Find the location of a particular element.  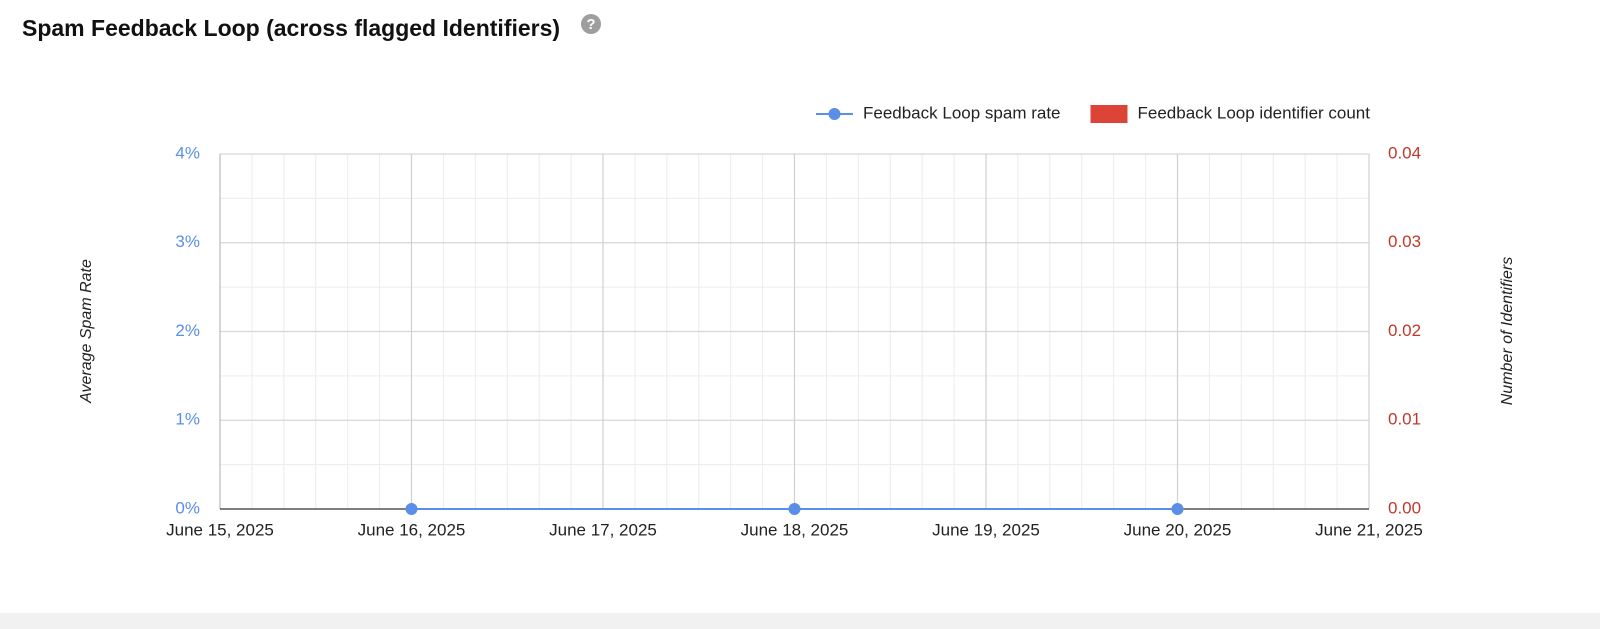

y-tick-label: 0% is located at coordinates (187, 507).